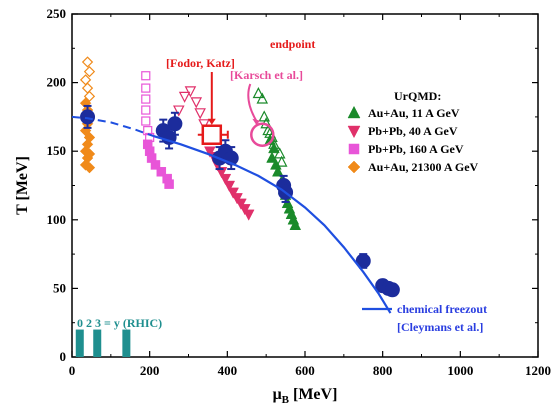  Describe the element at coordinates (460, 370) in the screenshot. I see `x-tick-label: 1000` at that location.